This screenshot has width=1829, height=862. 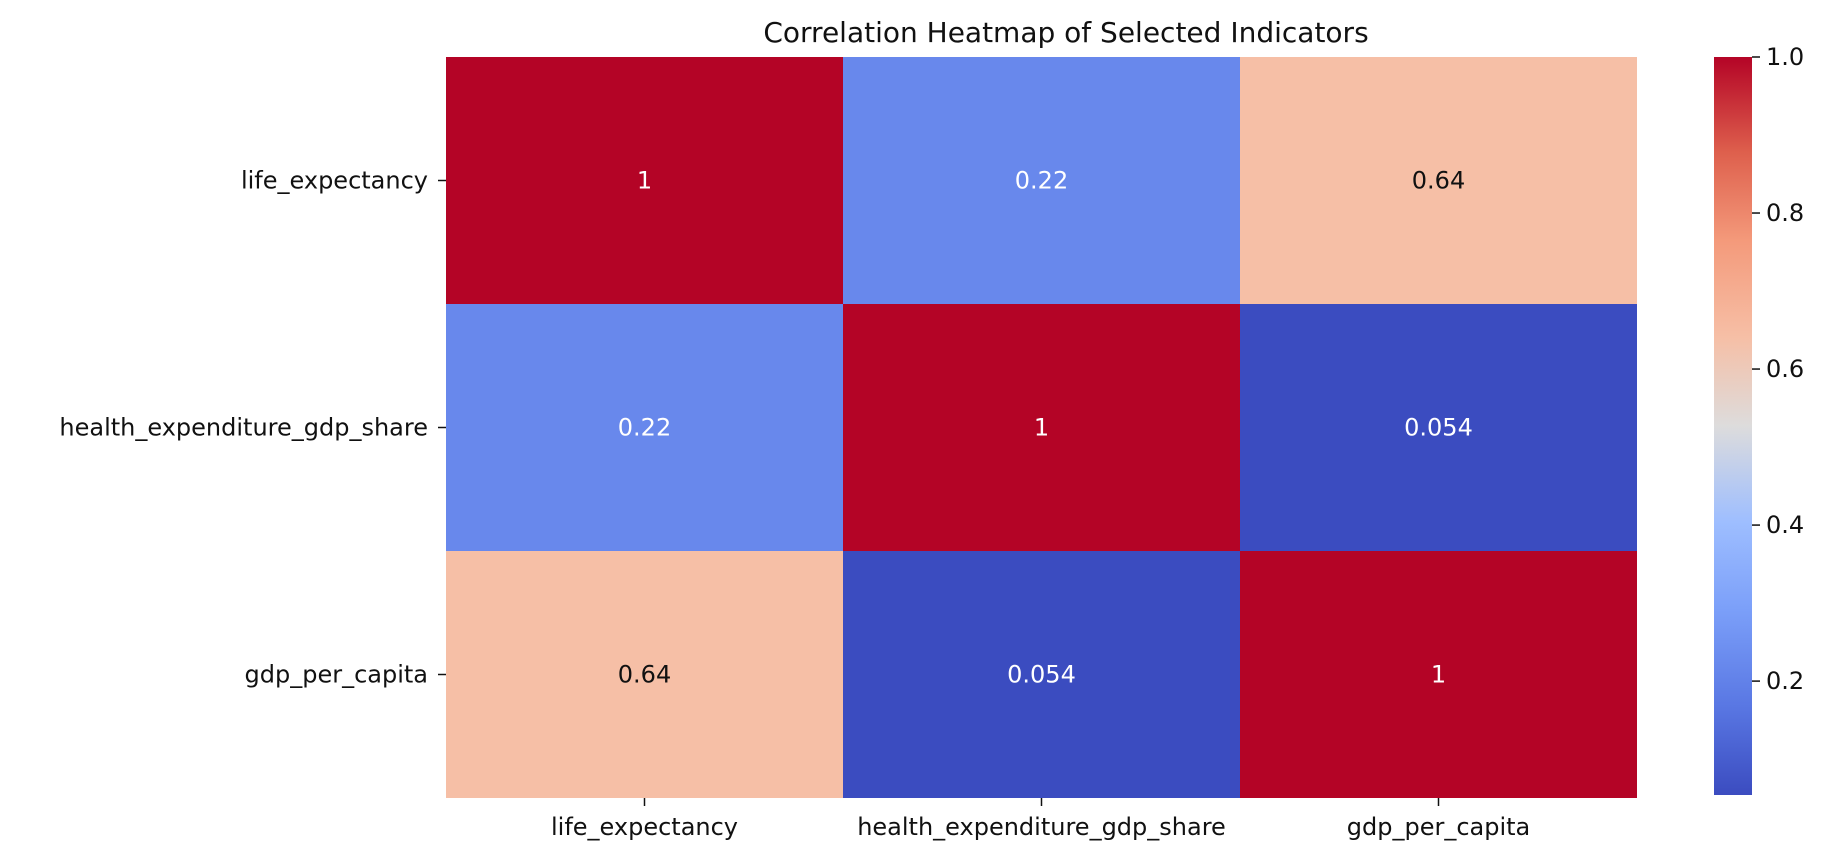 I want to click on heatmap-cell-label-0-1: 0.22, so click(x=1041, y=181).